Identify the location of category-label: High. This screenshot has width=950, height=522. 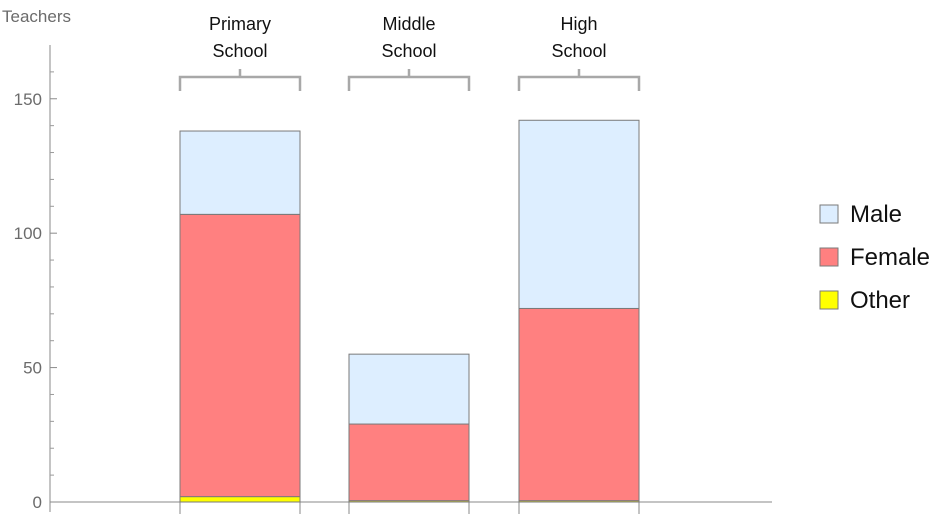
(578, 24).